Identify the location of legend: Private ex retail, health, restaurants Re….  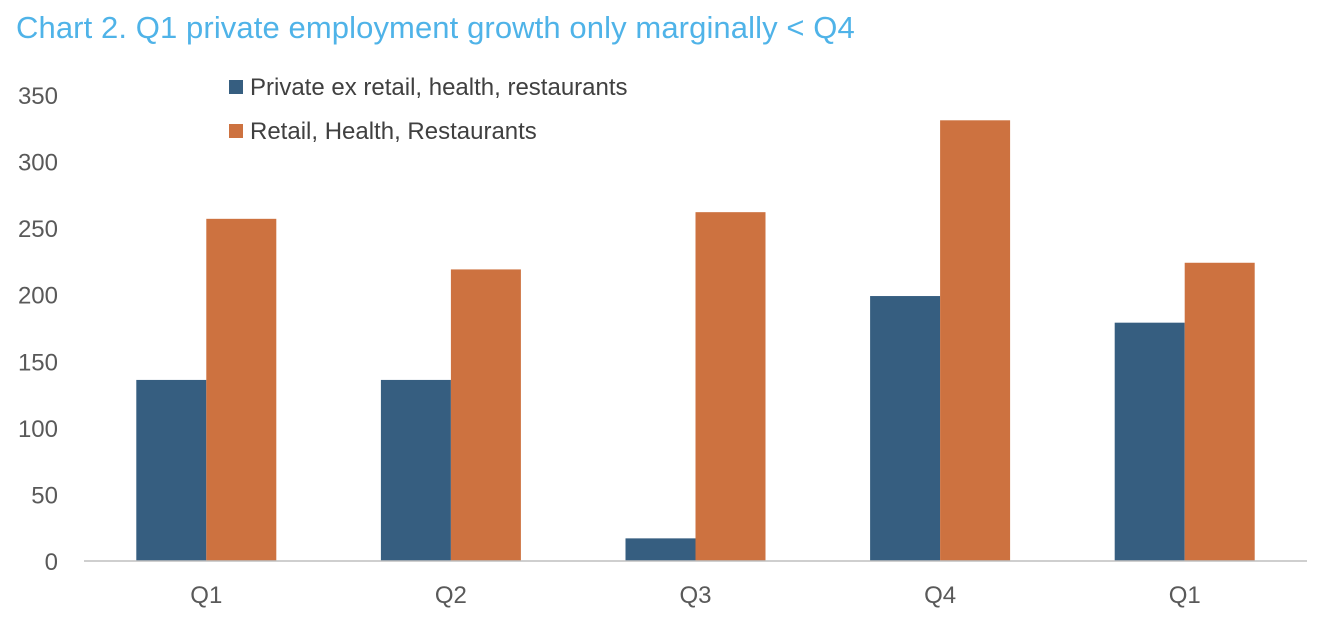
(428, 109).